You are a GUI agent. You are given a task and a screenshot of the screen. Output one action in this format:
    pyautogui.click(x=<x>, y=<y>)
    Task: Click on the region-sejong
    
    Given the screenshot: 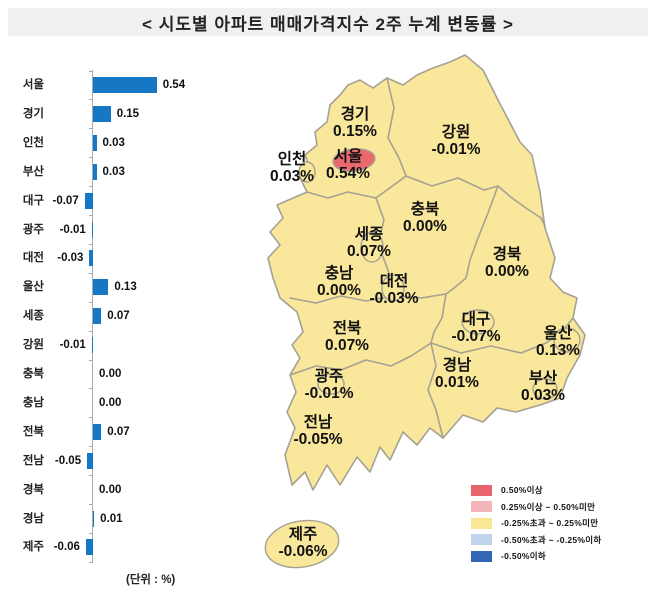 What is the action you would take?
    pyautogui.click(x=372, y=247)
    